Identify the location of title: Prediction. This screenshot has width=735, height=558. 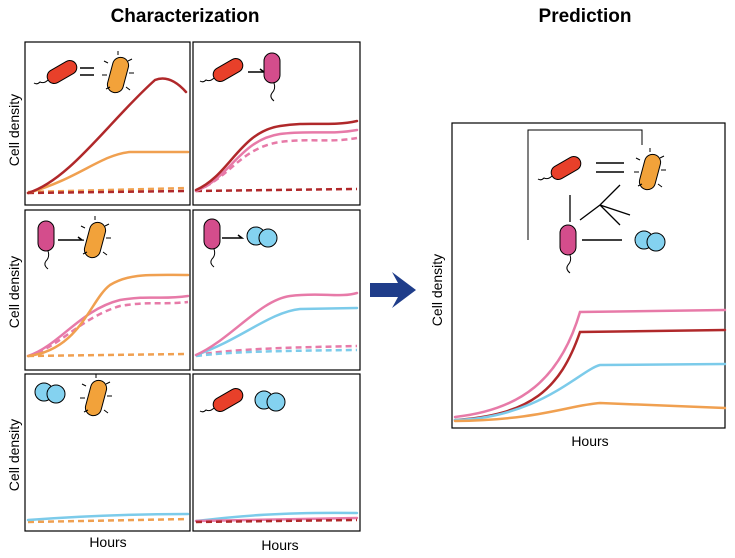
(585, 16).